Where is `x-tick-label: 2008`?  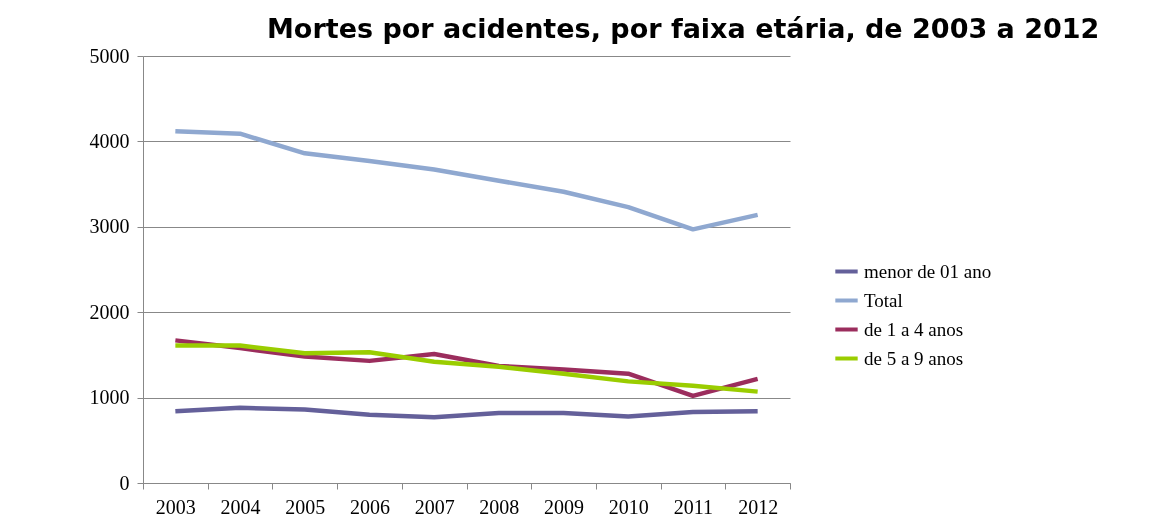
x-tick-label: 2008 is located at coordinates (499, 506).